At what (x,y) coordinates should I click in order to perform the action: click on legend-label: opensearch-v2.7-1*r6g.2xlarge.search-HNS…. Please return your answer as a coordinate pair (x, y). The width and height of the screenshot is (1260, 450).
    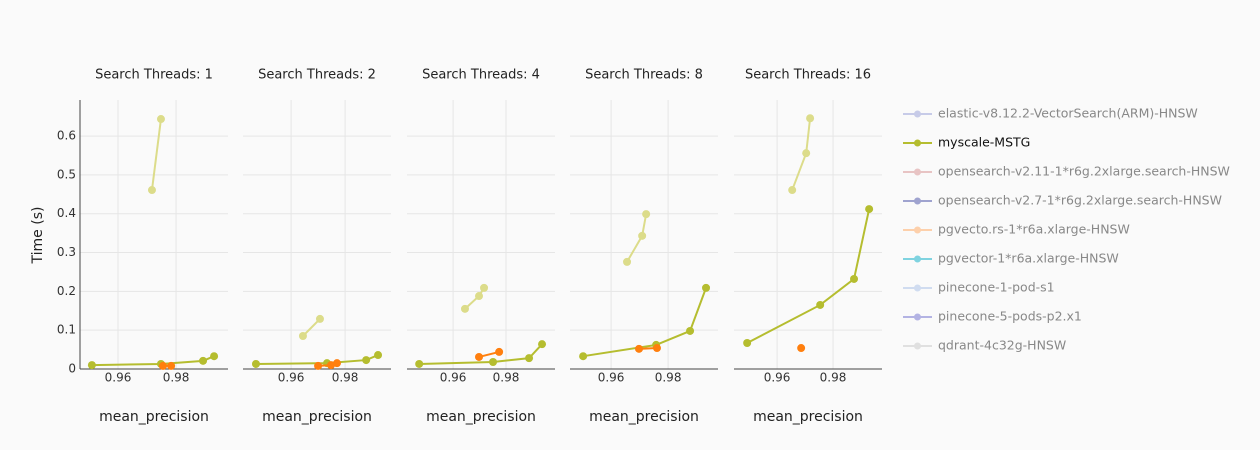
    Looking at the image, I should click on (1080, 200).